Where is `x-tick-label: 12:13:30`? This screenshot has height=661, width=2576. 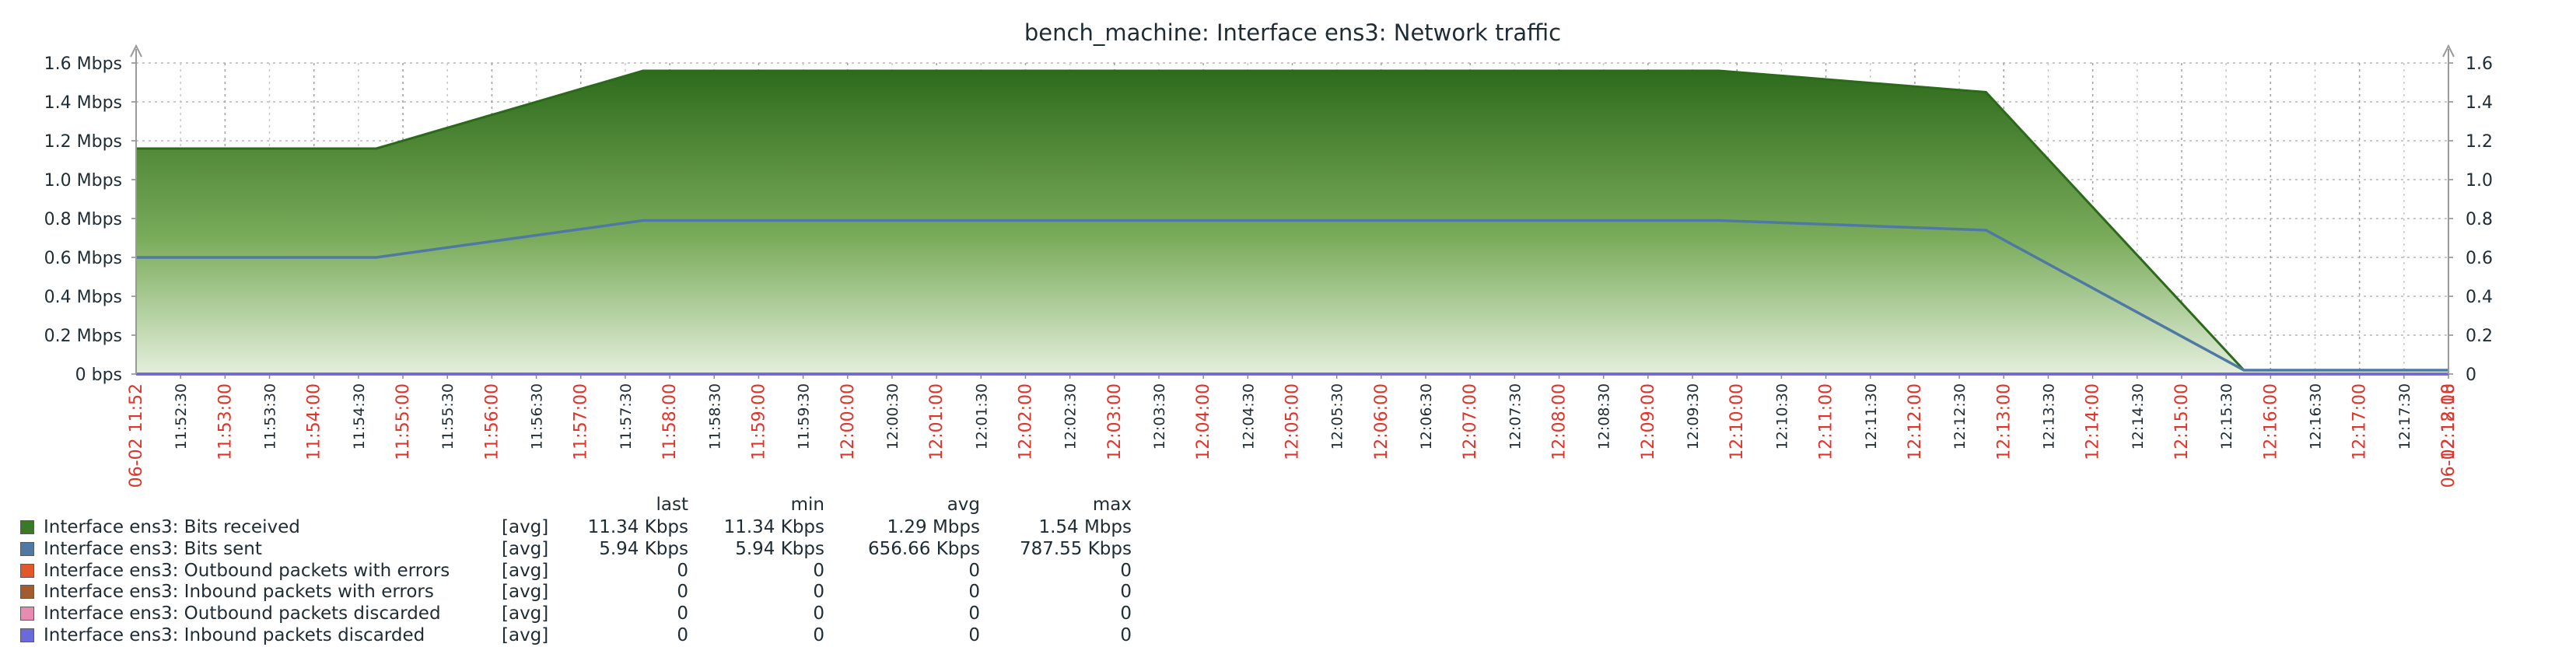
x-tick-label: 12:13:30 is located at coordinates (2049, 416).